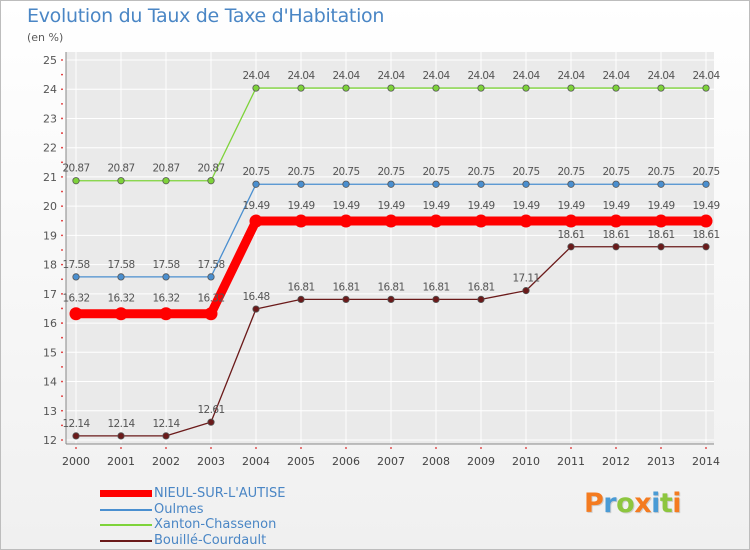 The height and width of the screenshot is (550, 750). I want to click on y-axis-unit: (en %), so click(45, 37).